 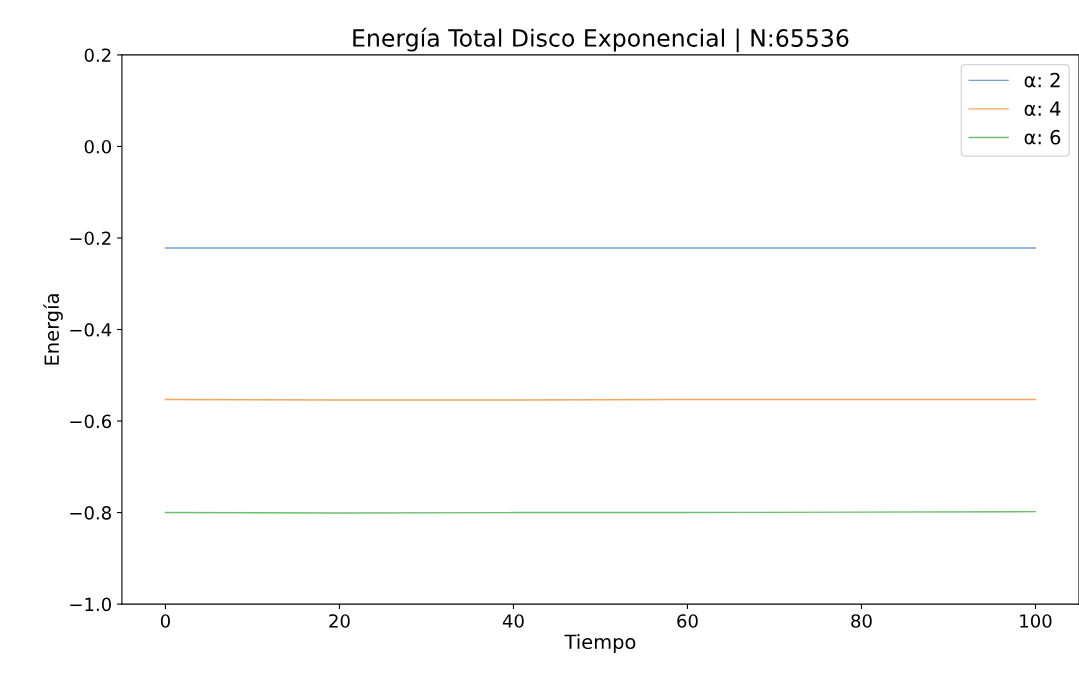 I want to click on chart-title: Energía Total Disco Exponencial | N:65536, so click(x=601, y=40).